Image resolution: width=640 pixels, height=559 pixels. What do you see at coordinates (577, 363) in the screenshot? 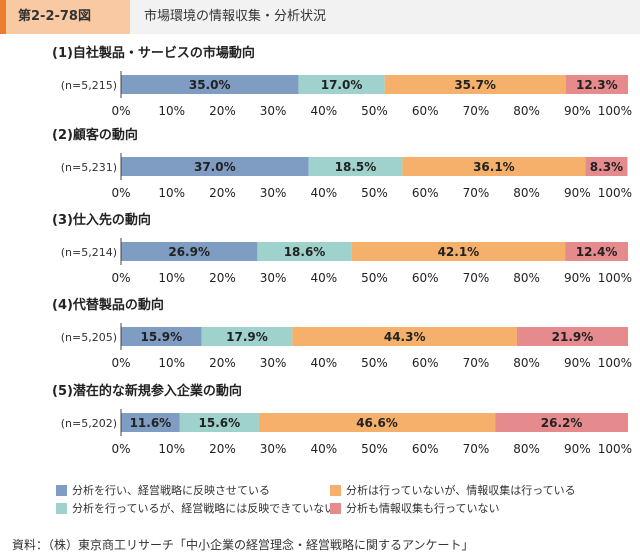
I see `chart-4-tick-label: 90%` at bounding box center [577, 363].